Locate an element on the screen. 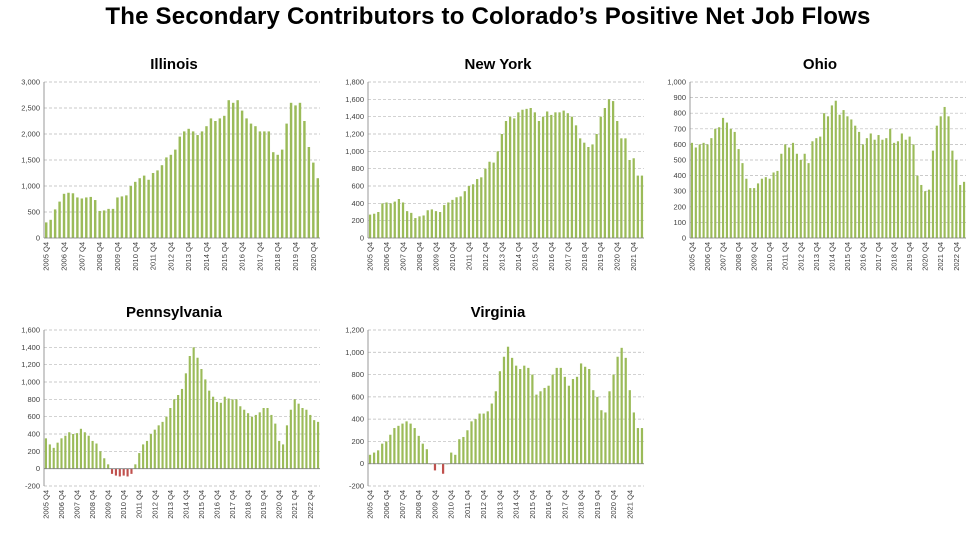 The width and height of the screenshot is (976, 538). x-tick-label: 2010 Q4 is located at coordinates (451, 504).